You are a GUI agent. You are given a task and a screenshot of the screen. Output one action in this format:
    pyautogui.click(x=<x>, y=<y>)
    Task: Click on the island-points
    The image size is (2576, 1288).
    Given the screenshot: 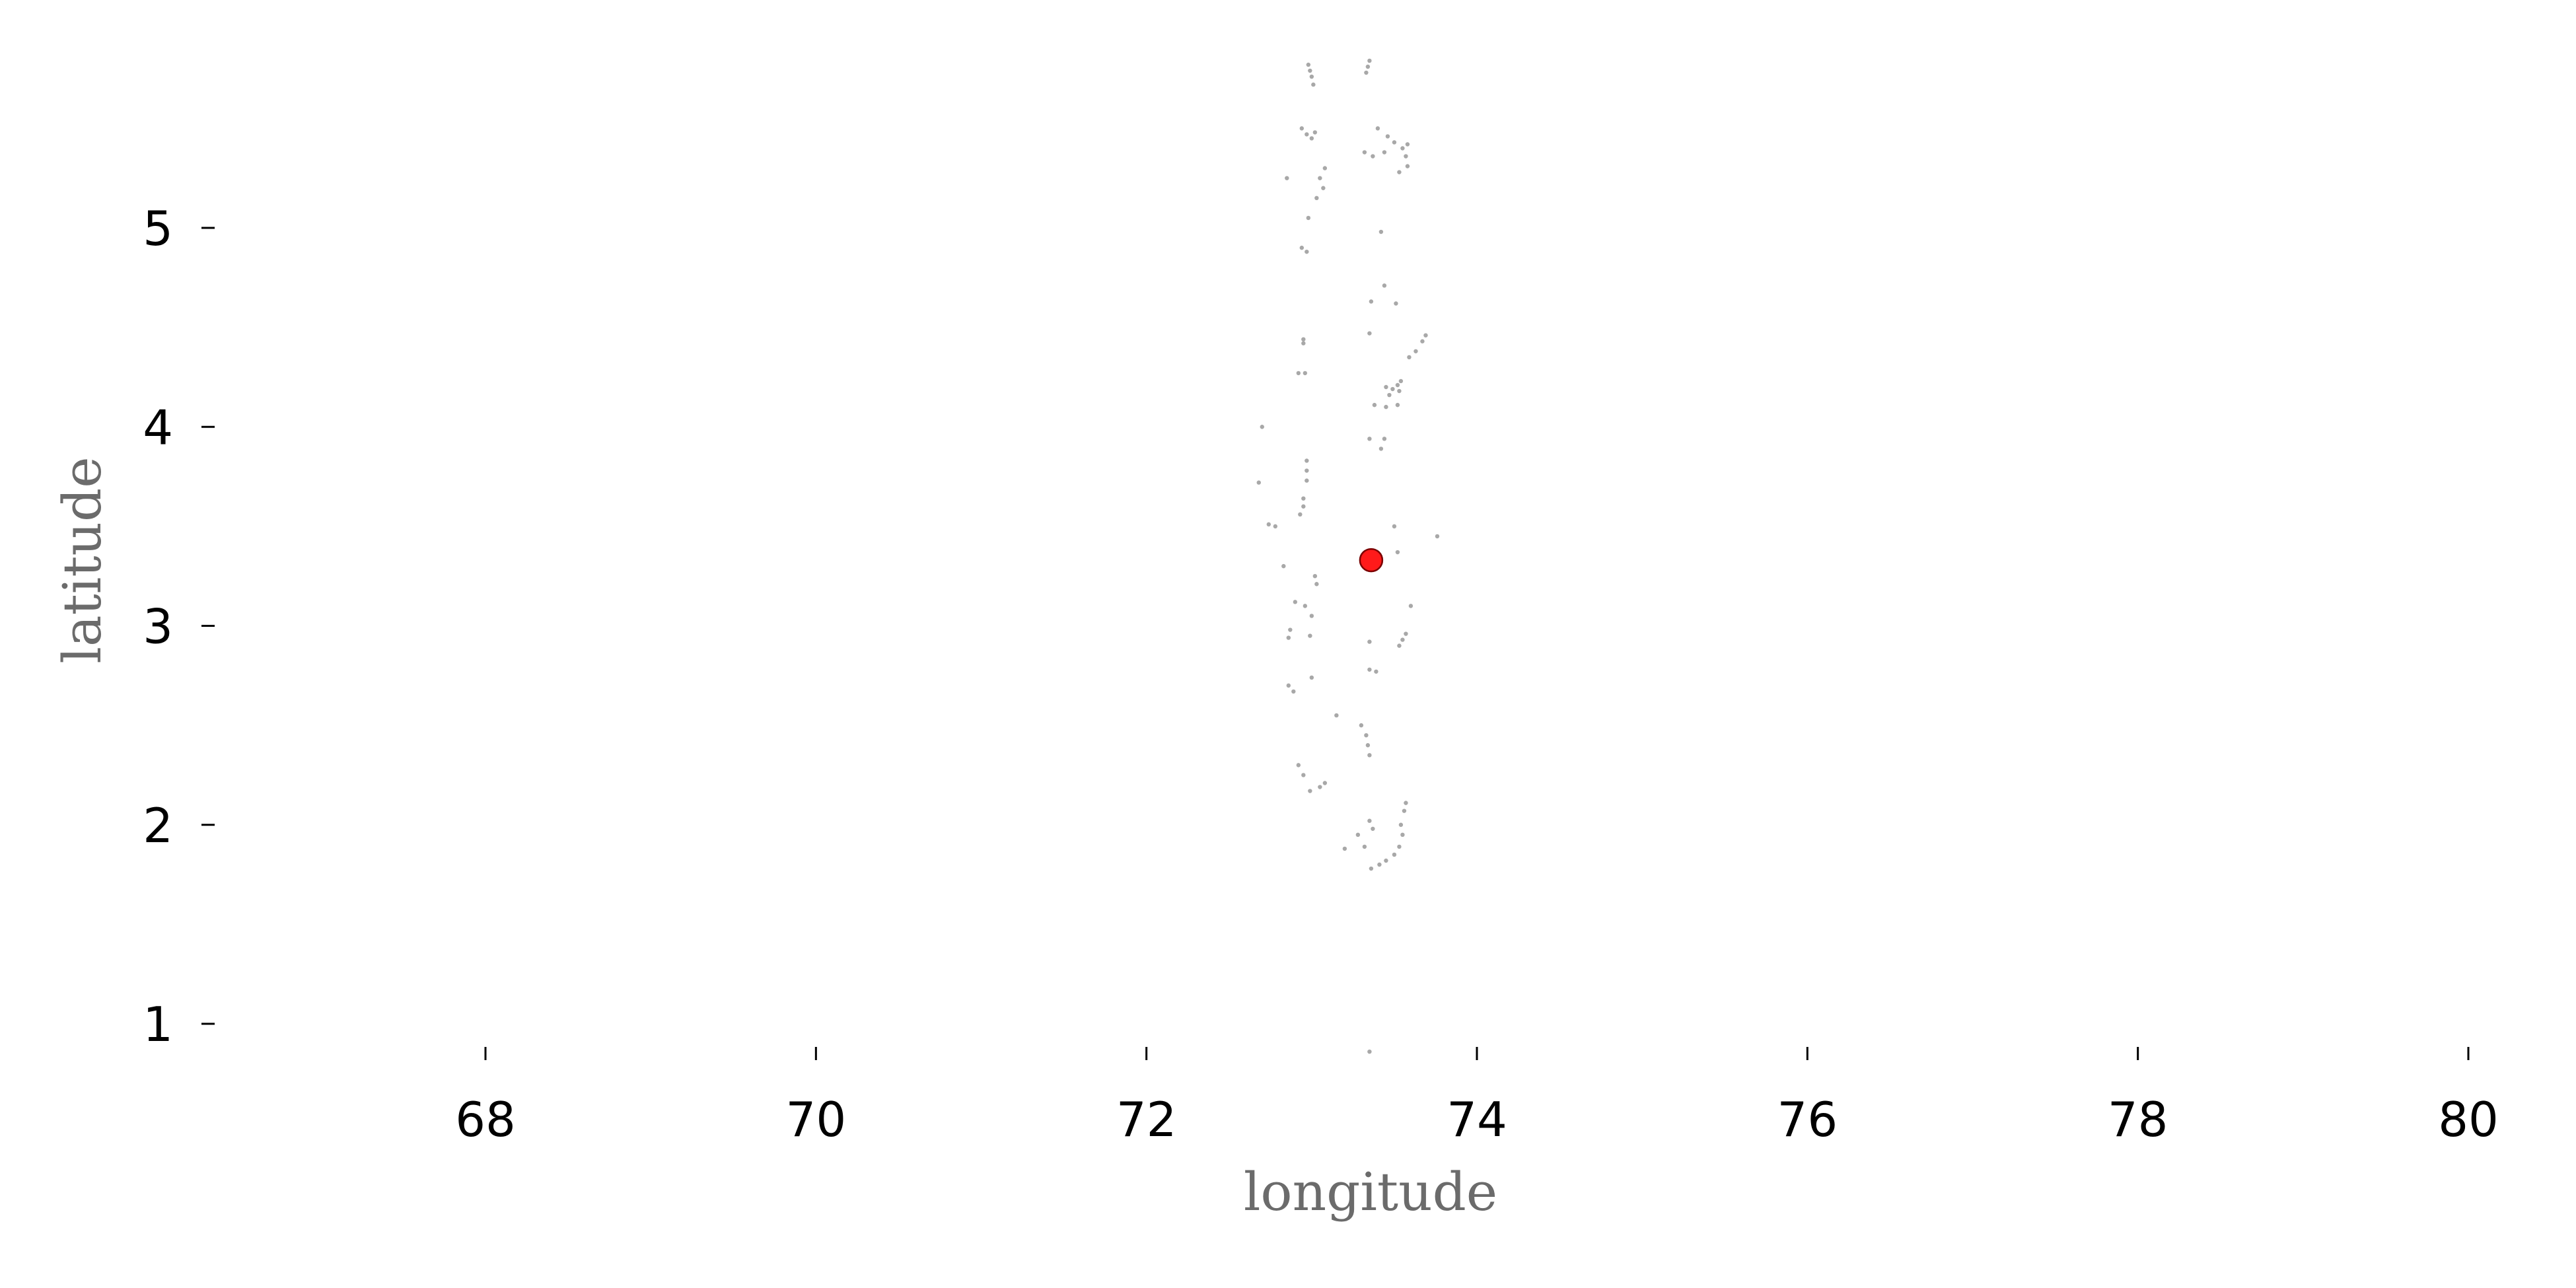 What is the action you would take?
    pyautogui.click(x=1348, y=556)
    